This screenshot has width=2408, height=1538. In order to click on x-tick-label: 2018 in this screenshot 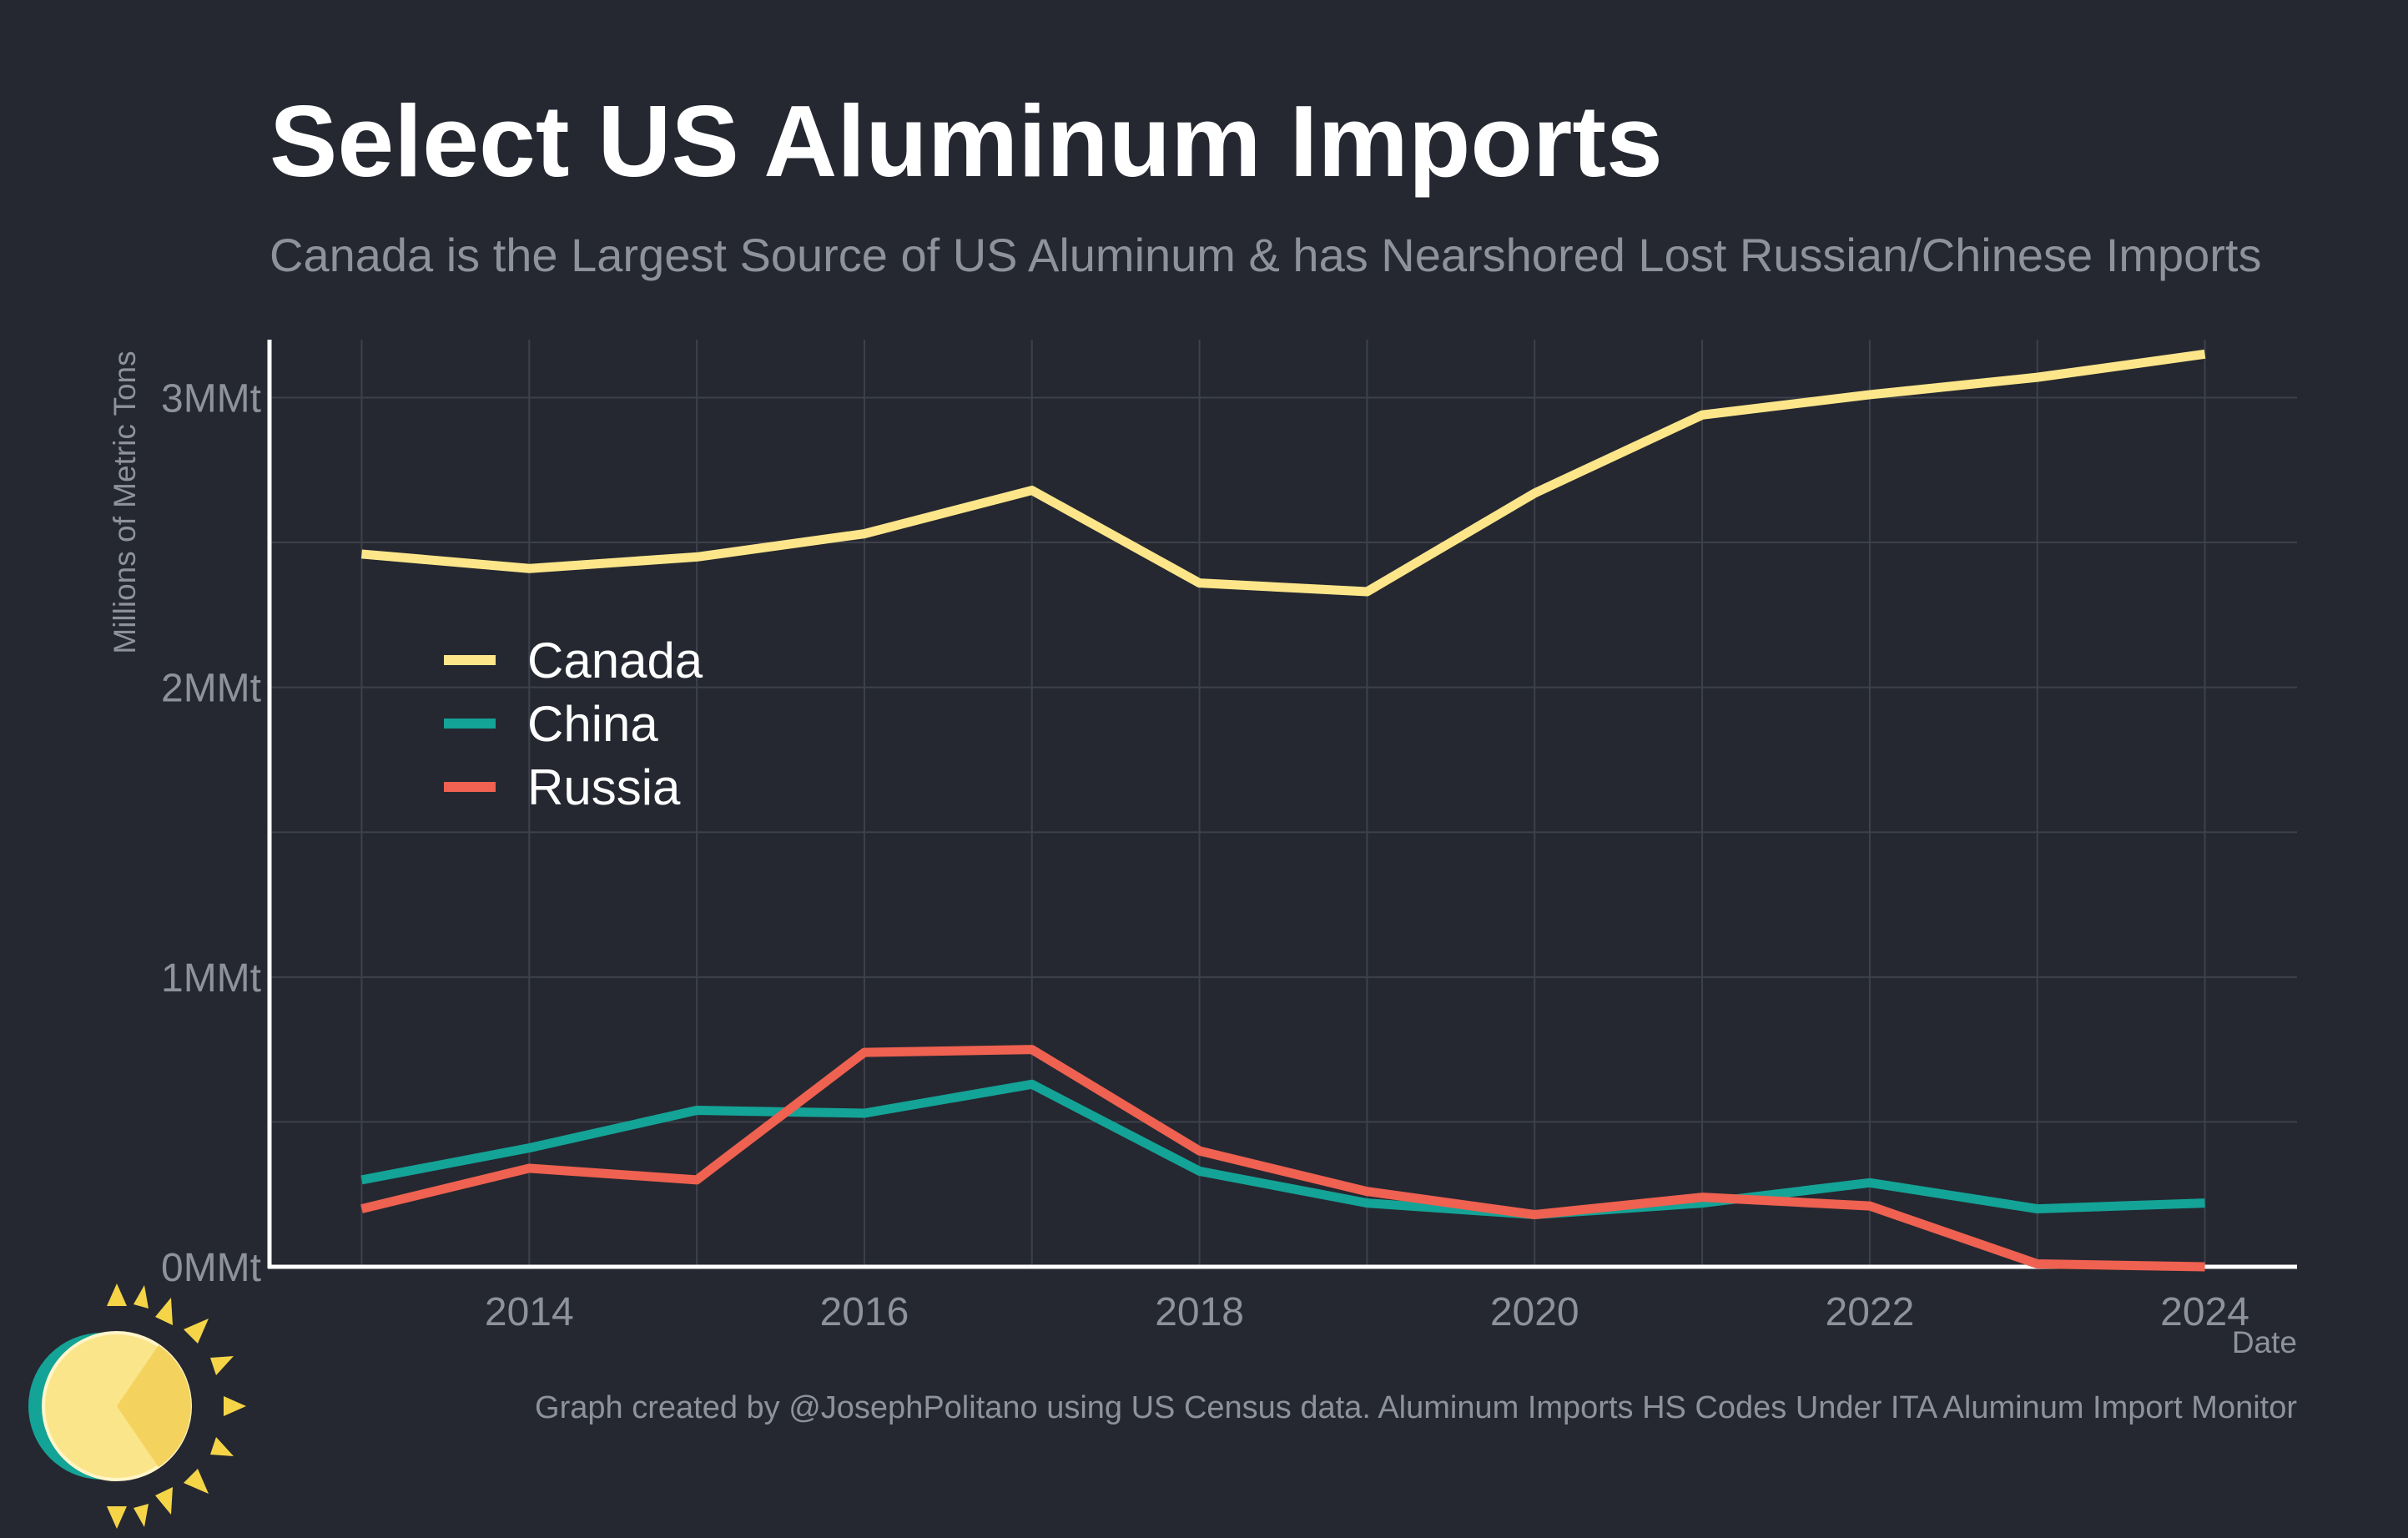, I will do `click(1199, 1312)`.